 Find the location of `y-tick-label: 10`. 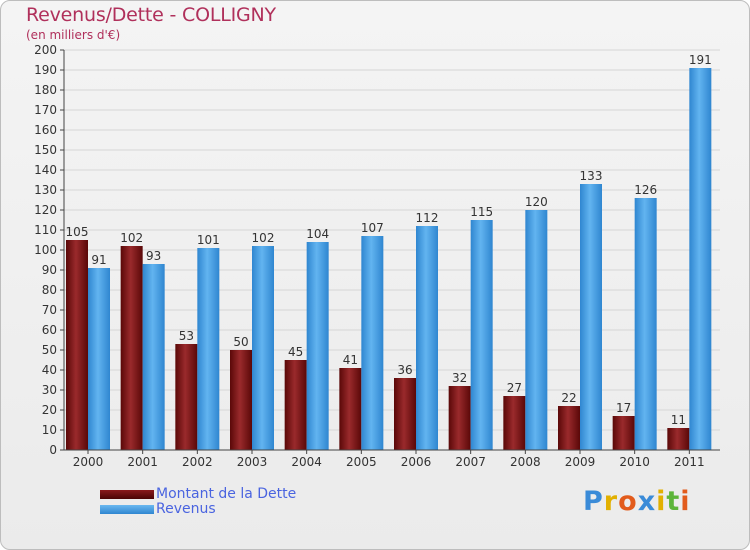

y-tick-label: 10 is located at coordinates (49, 430).